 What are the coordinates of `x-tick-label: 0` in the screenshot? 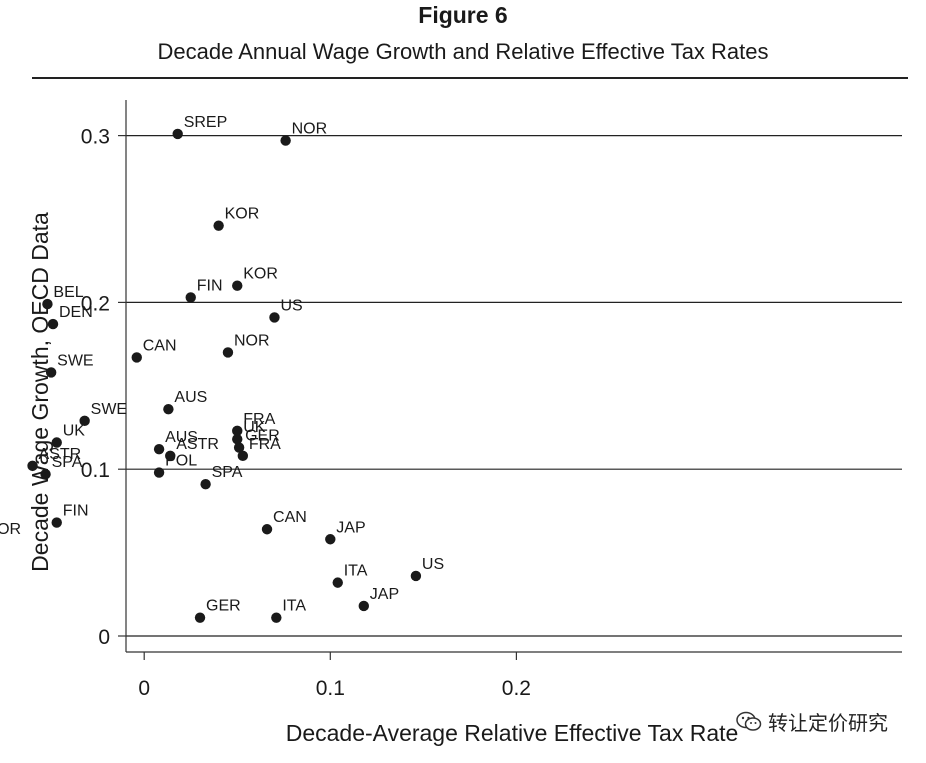 It's located at (144, 688).